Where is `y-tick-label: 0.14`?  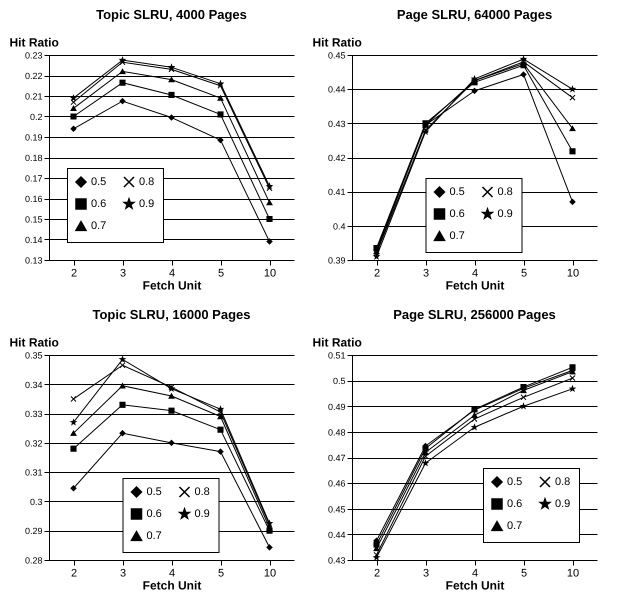 y-tick-label: 0.14 is located at coordinates (33, 240).